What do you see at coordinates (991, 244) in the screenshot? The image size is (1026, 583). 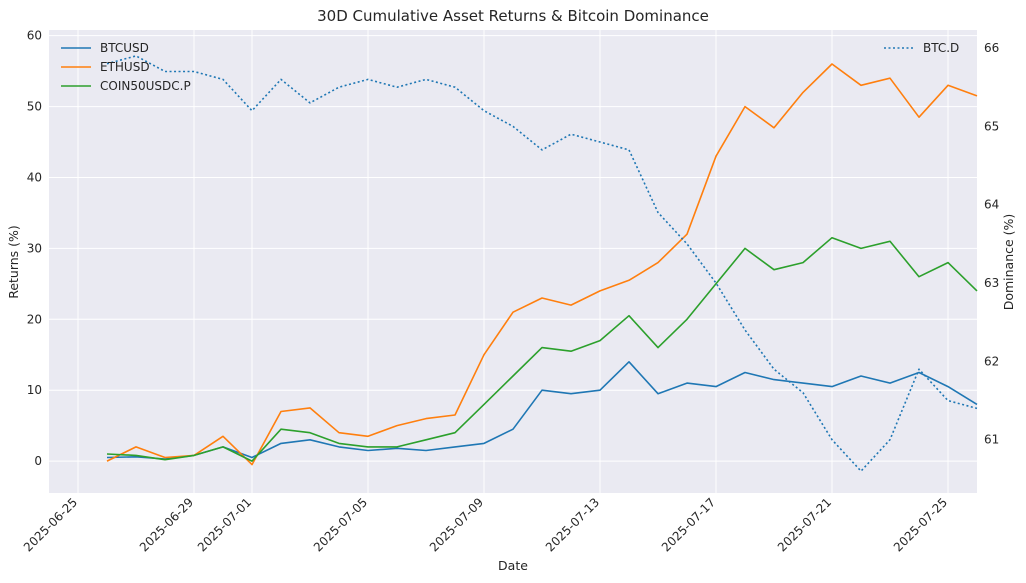 I see `y2-axis-ticks: 61 62 63 64 65 66` at bounding box center [991, 244].